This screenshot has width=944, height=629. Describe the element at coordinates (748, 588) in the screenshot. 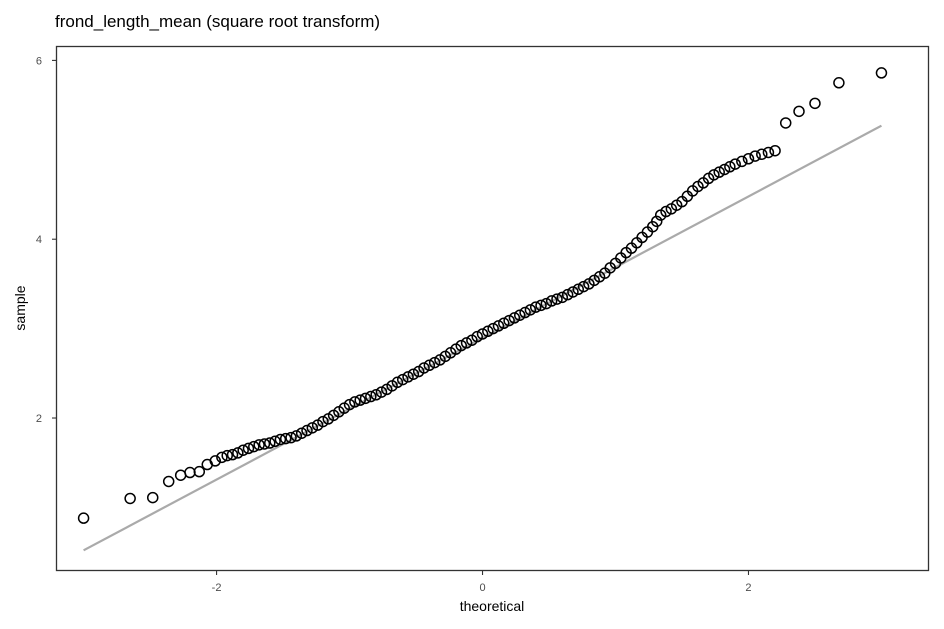

I see `x-tick-label: 2` at that location.